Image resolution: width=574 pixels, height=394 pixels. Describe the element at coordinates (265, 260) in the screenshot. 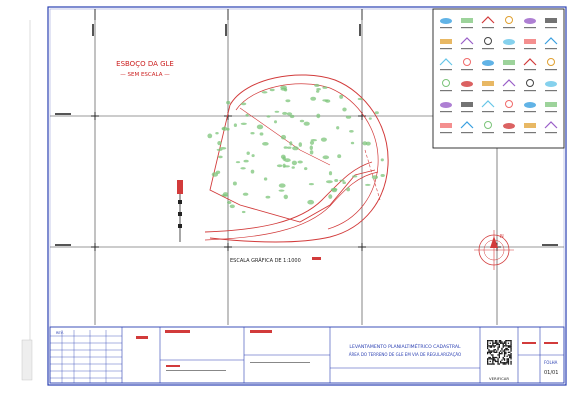

I see `scale-caption: ESCALA GRÁFICA DE 1:1000` at that location.